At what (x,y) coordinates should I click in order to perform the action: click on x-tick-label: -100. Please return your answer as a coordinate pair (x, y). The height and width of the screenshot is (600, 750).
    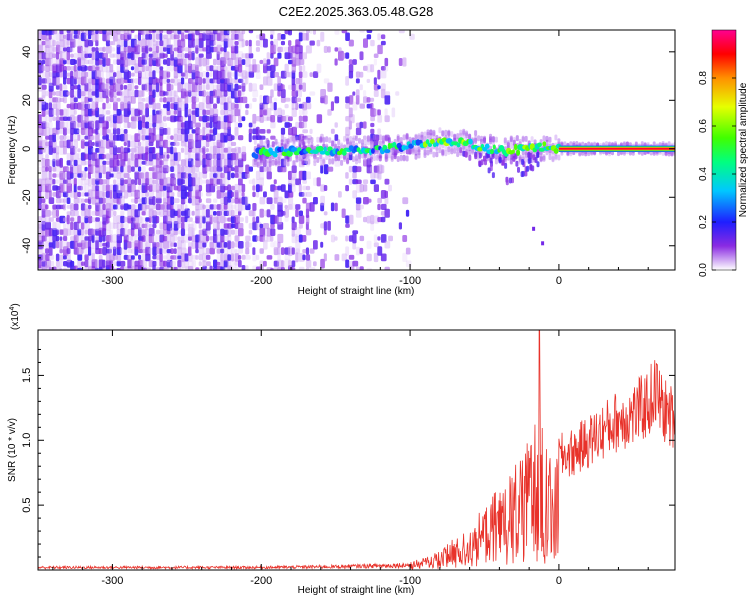
    Looking at the image, I should click on (410, 281).